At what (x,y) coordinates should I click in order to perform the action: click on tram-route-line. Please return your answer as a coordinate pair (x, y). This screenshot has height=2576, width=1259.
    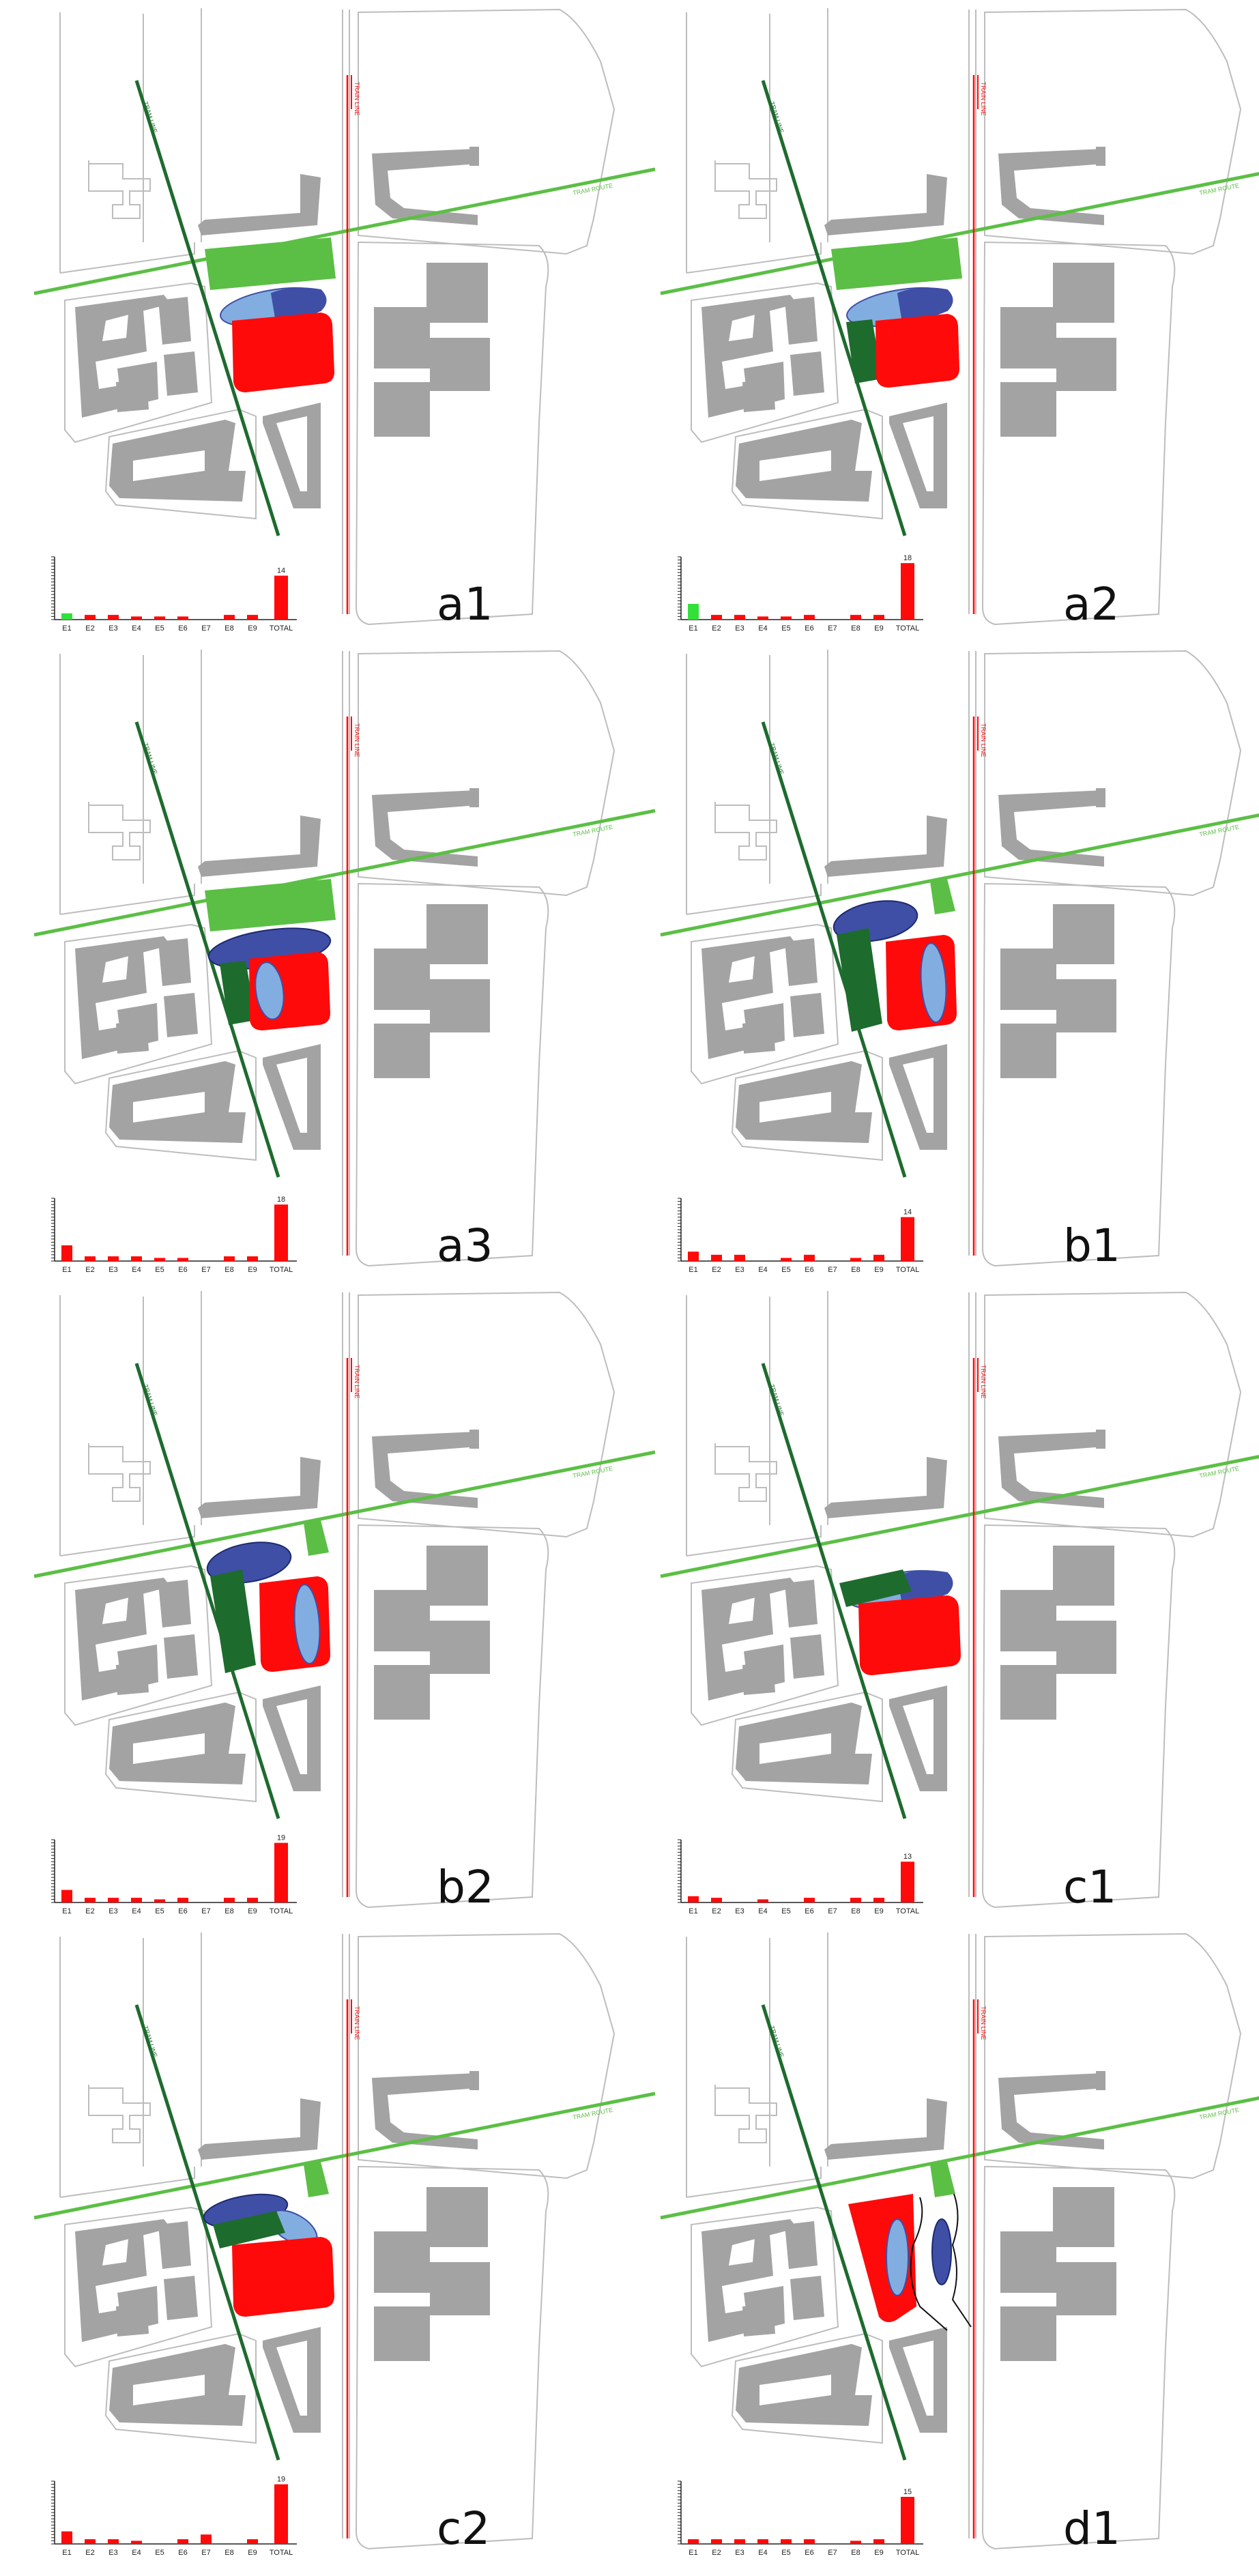
    Looking at the image, I should click on (345, 2156).